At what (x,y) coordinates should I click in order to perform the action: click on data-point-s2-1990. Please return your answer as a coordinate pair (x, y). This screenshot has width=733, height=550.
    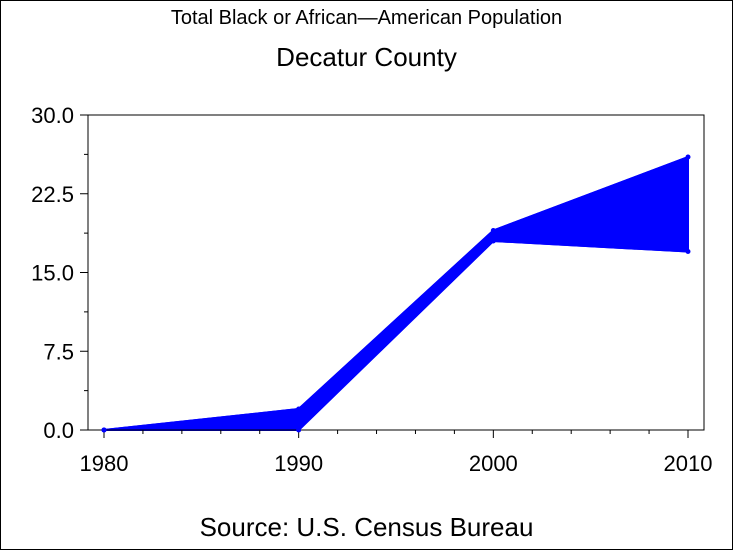
    Looking at the image, I should click on (299, 430).